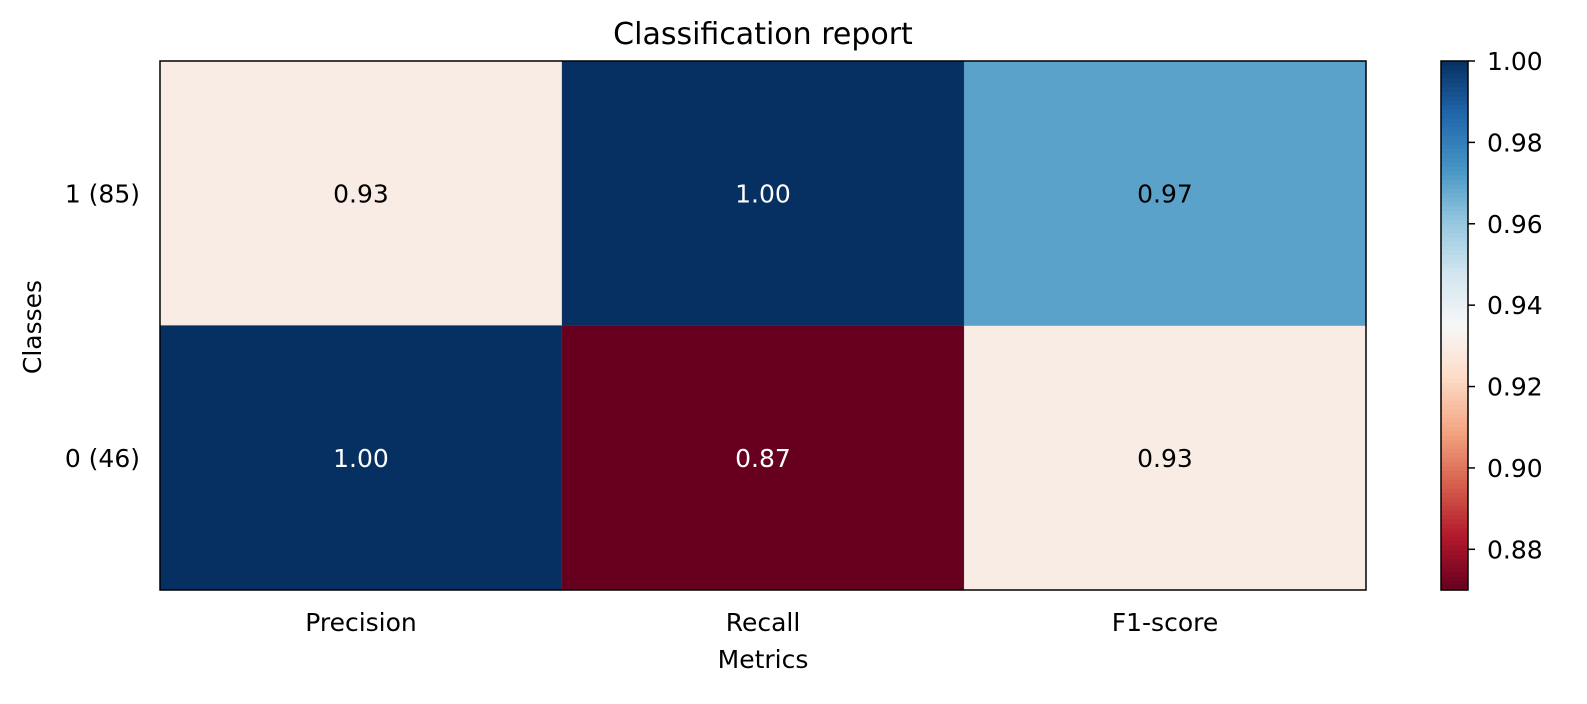 This screenshot has height=704, width=1587. I want to click on x-tick-label: Recall, so click(763, 622).